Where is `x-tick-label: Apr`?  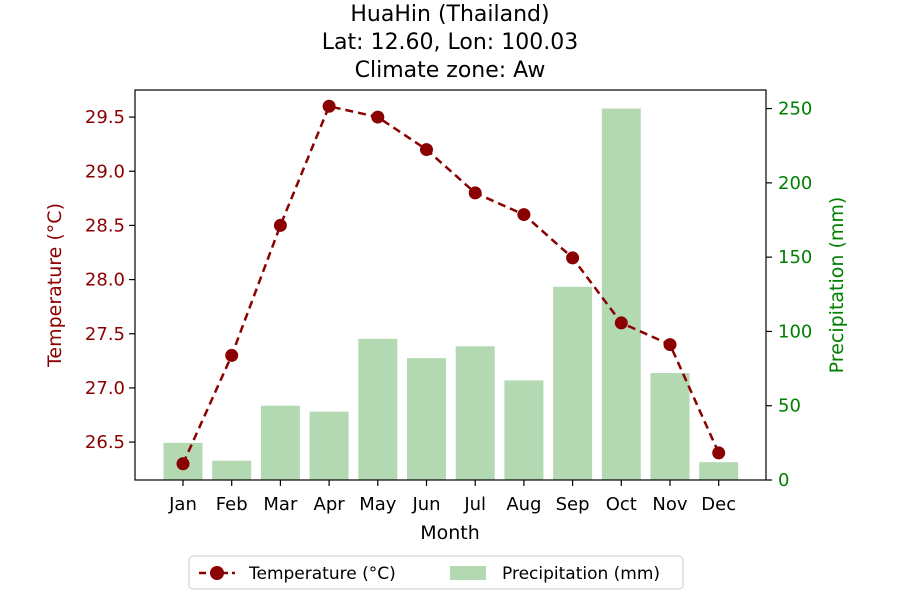
x-tick-label: Apr is located at coordinates (330, 504).